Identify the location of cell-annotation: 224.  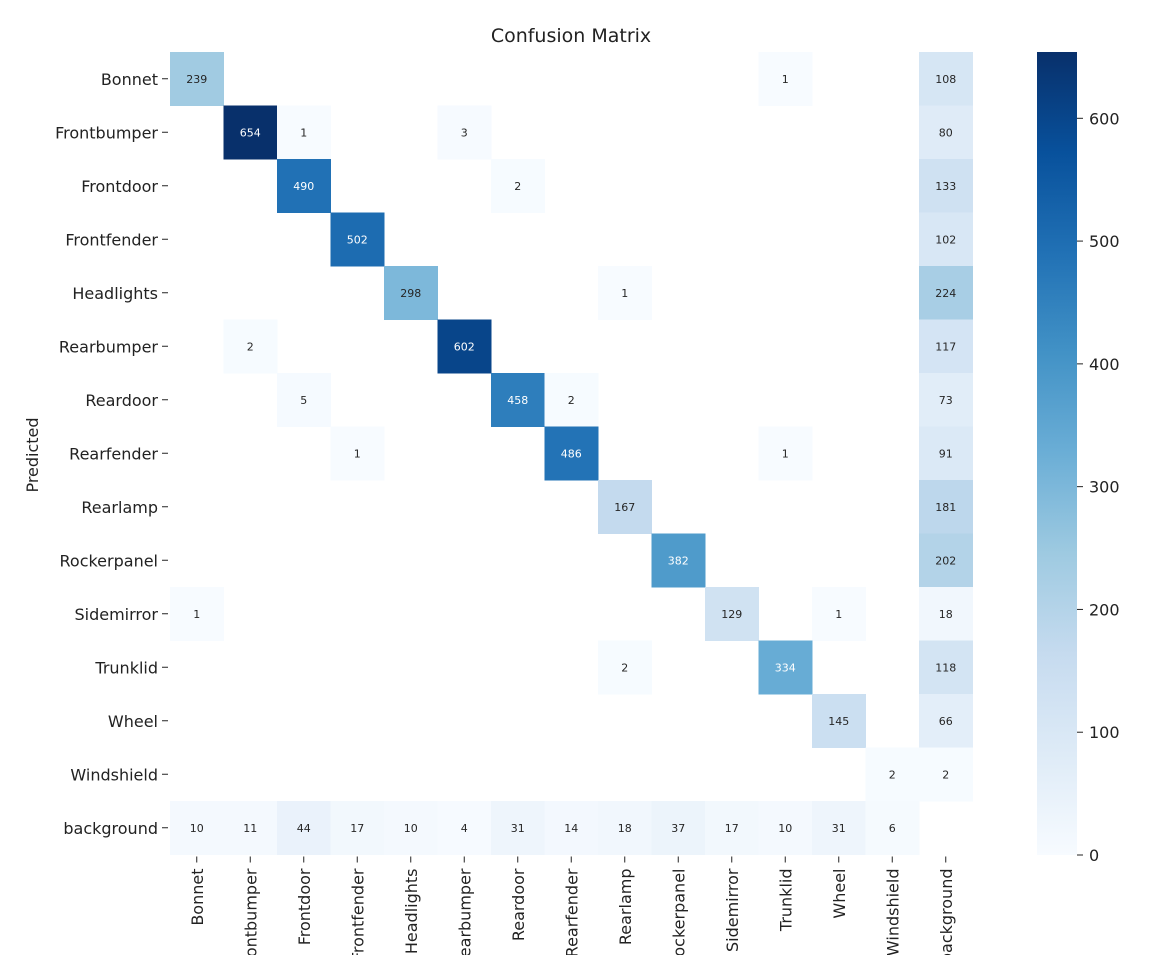
(945, 293).